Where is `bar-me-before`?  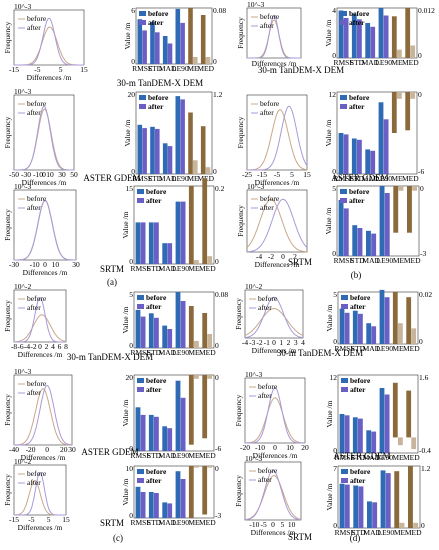
bar-me-before is located at coordinates (191, 327).